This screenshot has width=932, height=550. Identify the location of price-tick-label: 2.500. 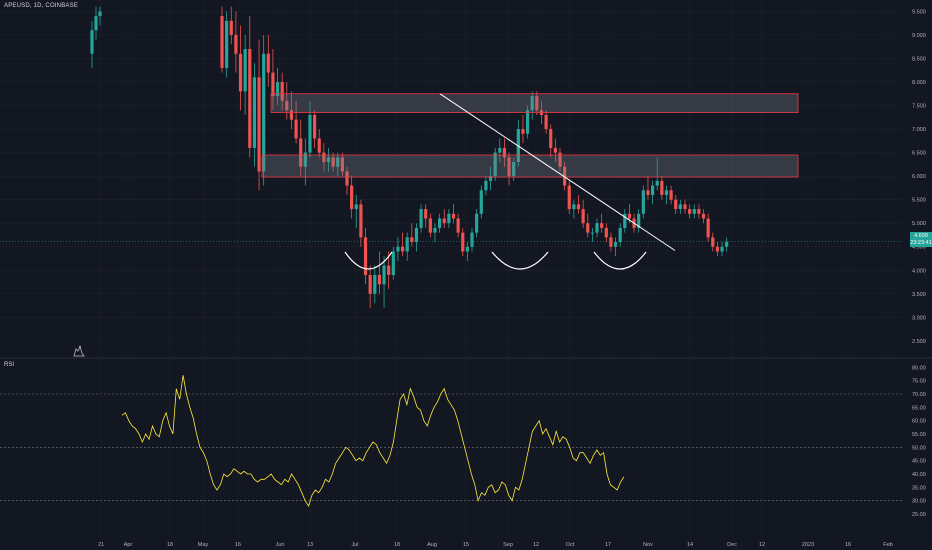
(919, 342).